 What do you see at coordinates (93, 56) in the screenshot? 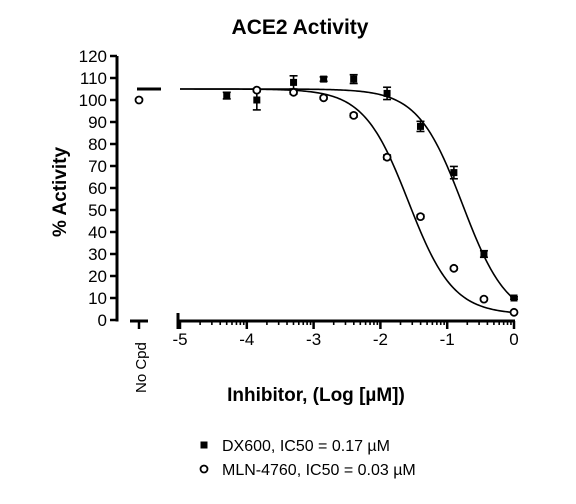
I see `y-tick-label: 120` at bounding box center [93, 56].